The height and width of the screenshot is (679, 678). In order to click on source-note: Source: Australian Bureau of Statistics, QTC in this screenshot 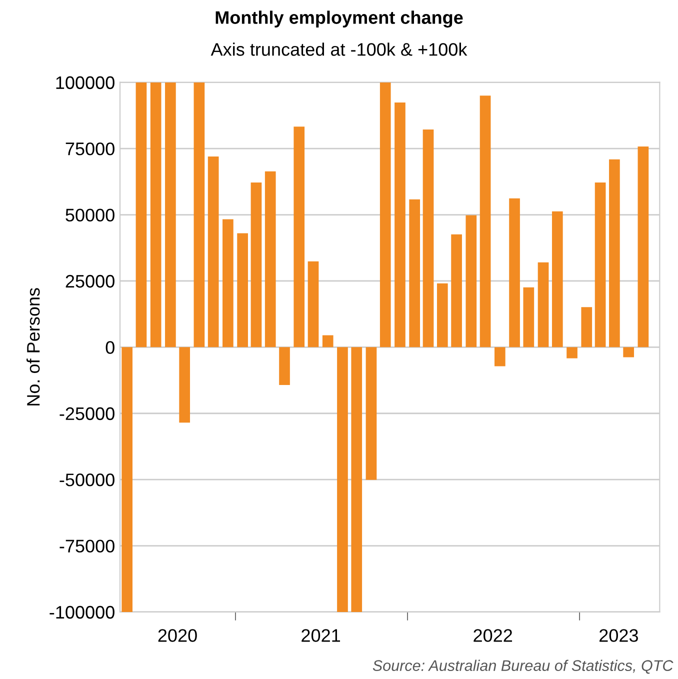, I will do `click(523, 667)`.